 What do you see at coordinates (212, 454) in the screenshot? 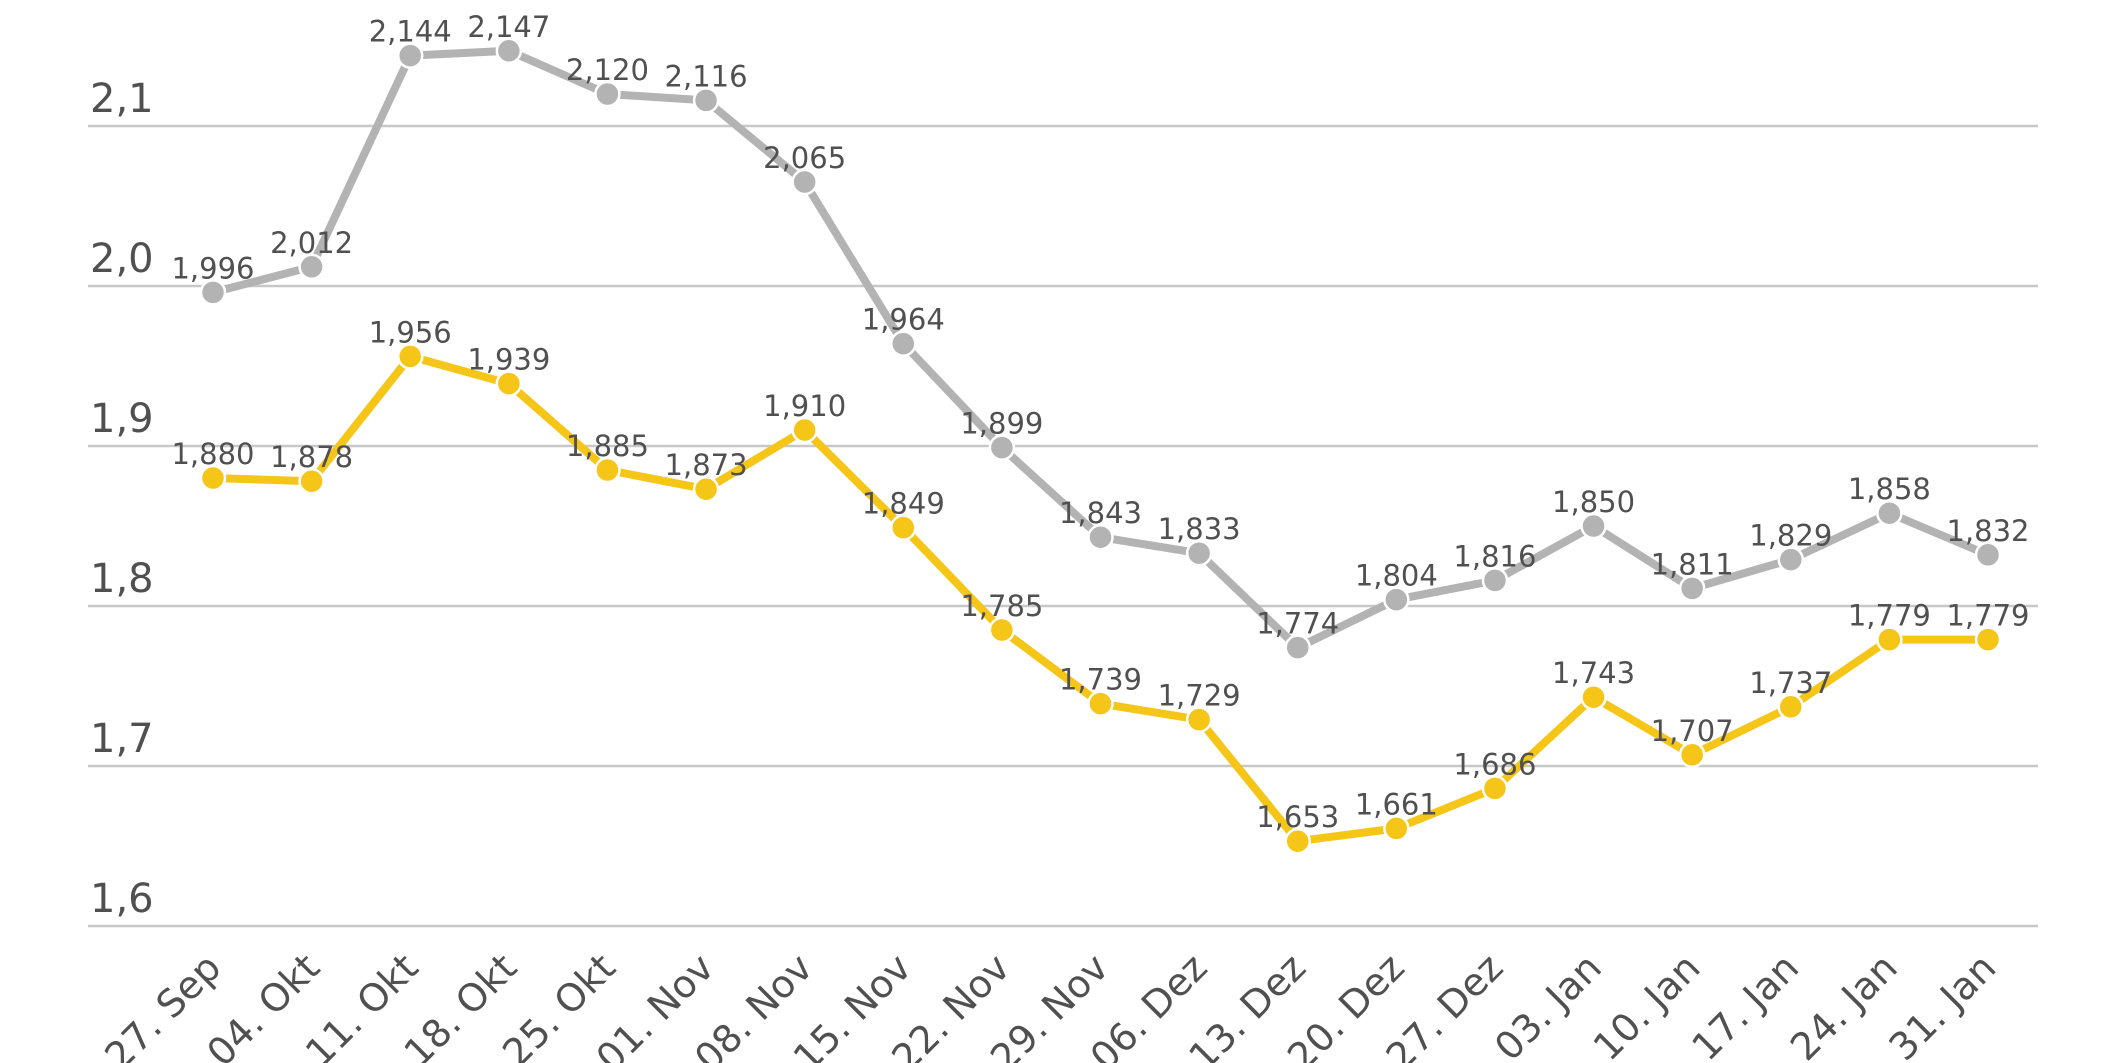
I see `data-label-yellow: 1,880` at bounding box center [212, 454].